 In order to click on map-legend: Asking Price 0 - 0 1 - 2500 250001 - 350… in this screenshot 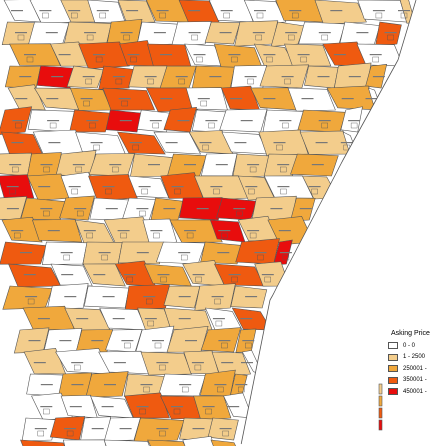, I will do `click(417, 364)`.